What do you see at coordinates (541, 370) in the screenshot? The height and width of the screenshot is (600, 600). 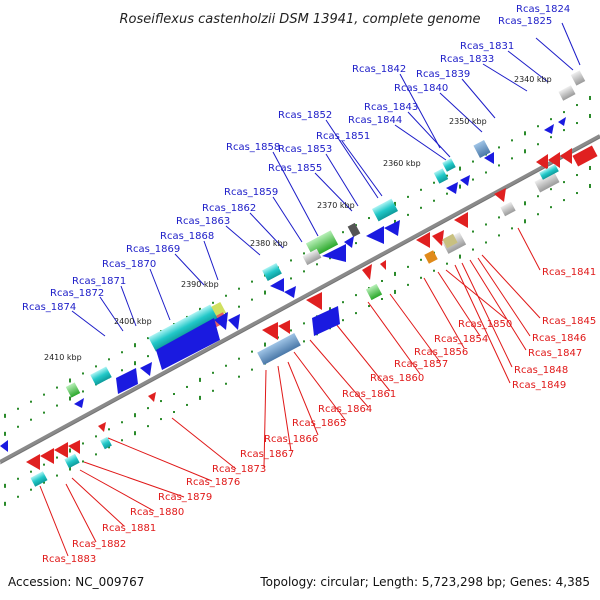 I see `gene-label: Rcas_1848` at bounding box center [541, 370].